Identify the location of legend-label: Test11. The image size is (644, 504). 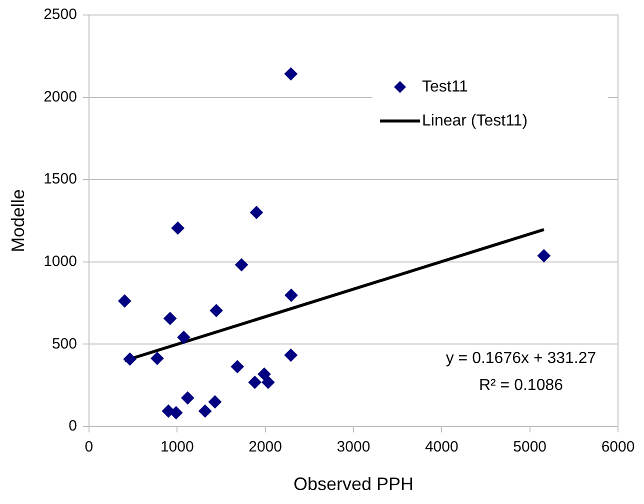
(445, 87).